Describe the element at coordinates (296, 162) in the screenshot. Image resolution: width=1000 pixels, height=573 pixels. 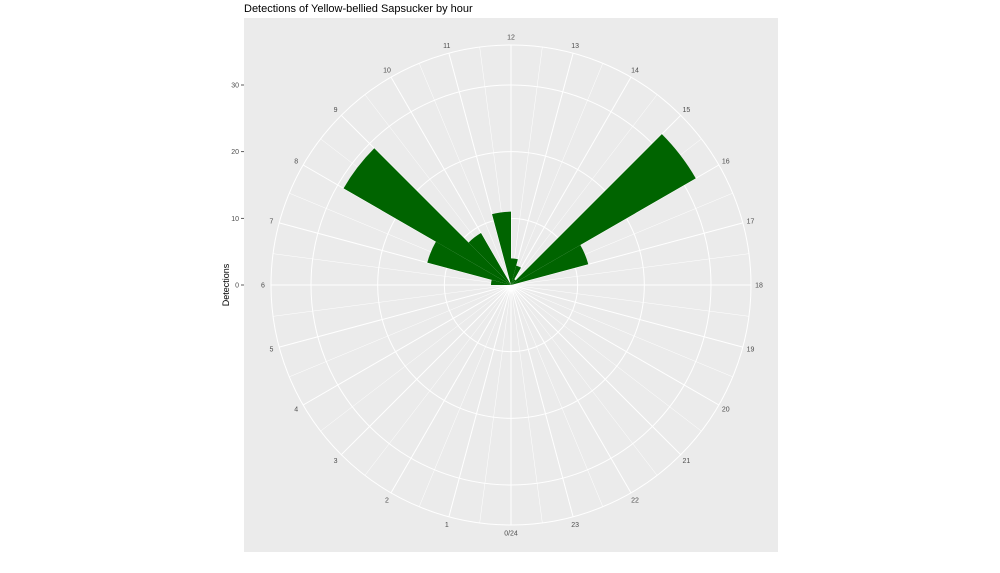
I see `theta-label: 8` at that location.